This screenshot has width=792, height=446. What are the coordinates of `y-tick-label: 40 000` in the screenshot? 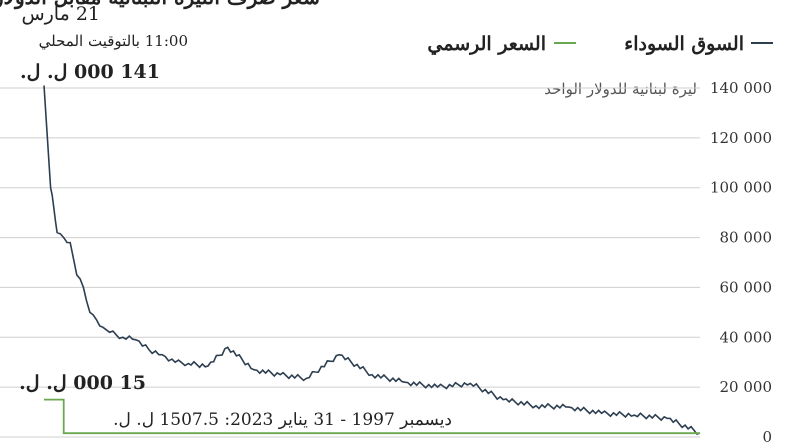 It's located at (746, 337).